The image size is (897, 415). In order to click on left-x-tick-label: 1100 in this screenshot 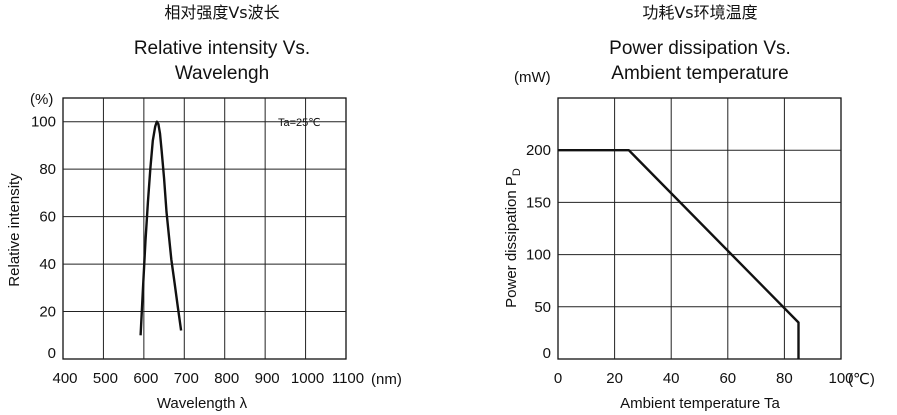, I will do `click(348, 378)`.